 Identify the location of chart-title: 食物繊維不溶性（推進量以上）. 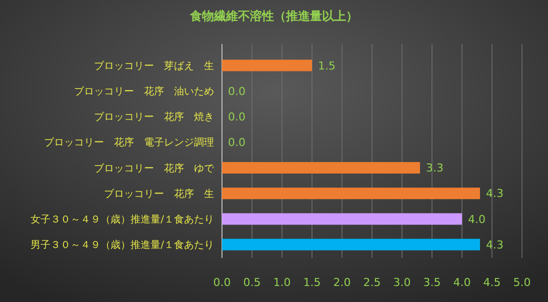
(273, 16).